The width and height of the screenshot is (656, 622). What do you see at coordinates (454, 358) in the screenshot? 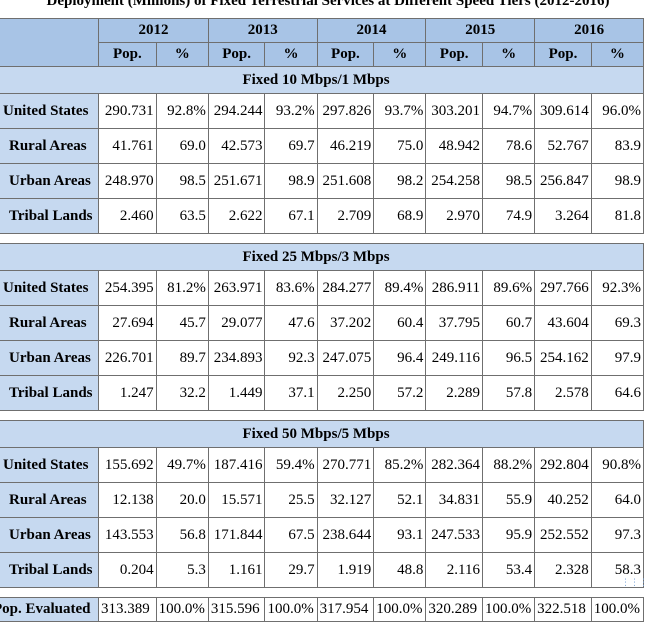
I see `pop-cell: 249.116` at bounding box center [454, 358].